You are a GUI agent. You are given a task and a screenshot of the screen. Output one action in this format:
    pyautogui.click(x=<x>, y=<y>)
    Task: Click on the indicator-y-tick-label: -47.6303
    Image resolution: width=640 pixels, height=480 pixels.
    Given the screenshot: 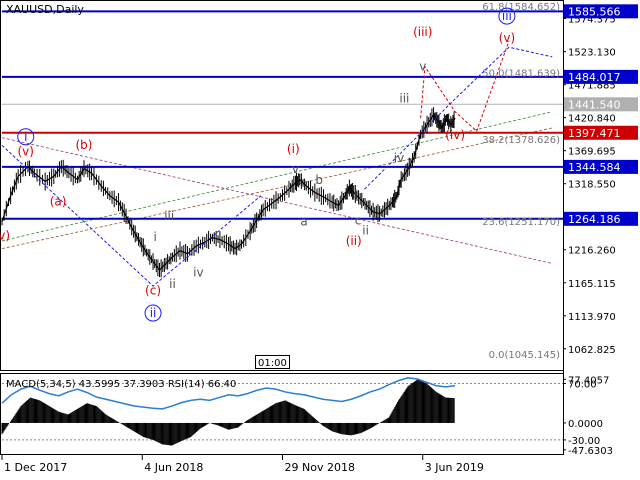 What is the action you would take?
    pyautogui.click(x=590, y=451)
    